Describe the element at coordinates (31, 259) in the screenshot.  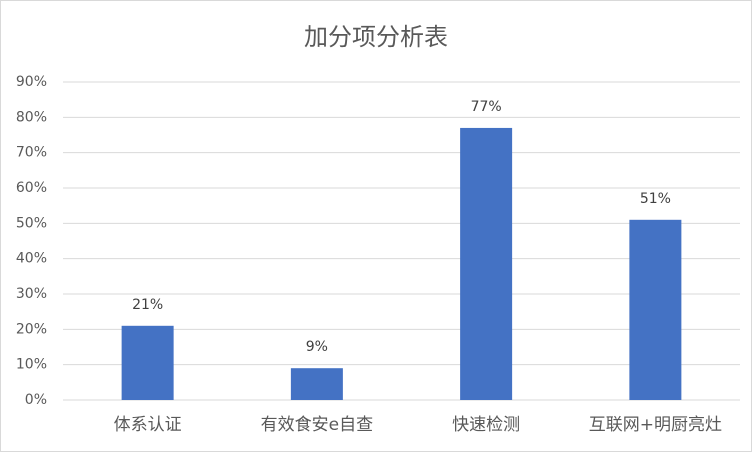
I see `y-tick-label: 40%` at that location.